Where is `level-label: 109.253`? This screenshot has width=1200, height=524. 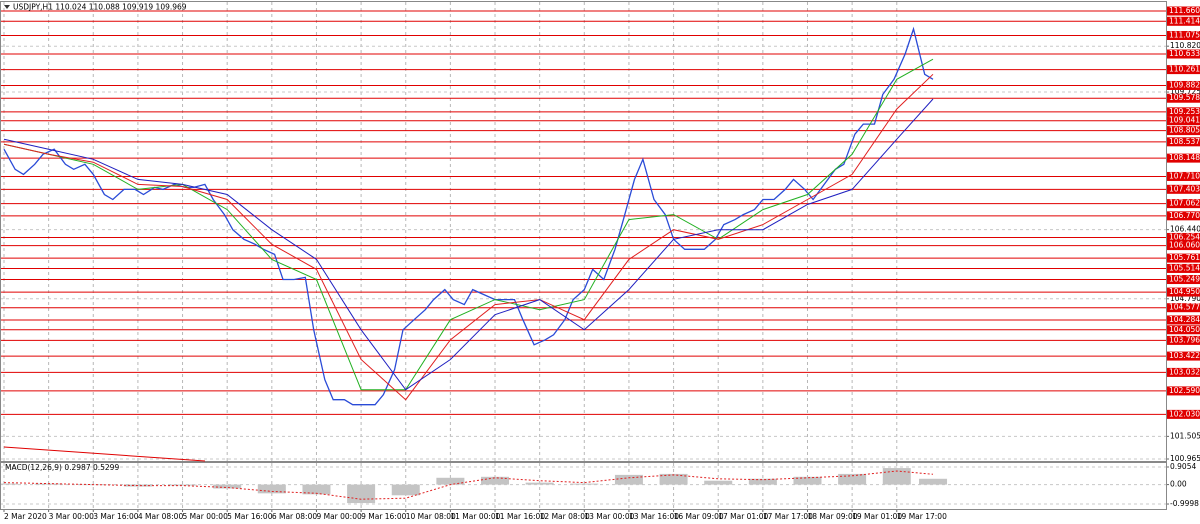
level-label: 109.253 is located at coordinates (1184, 111).